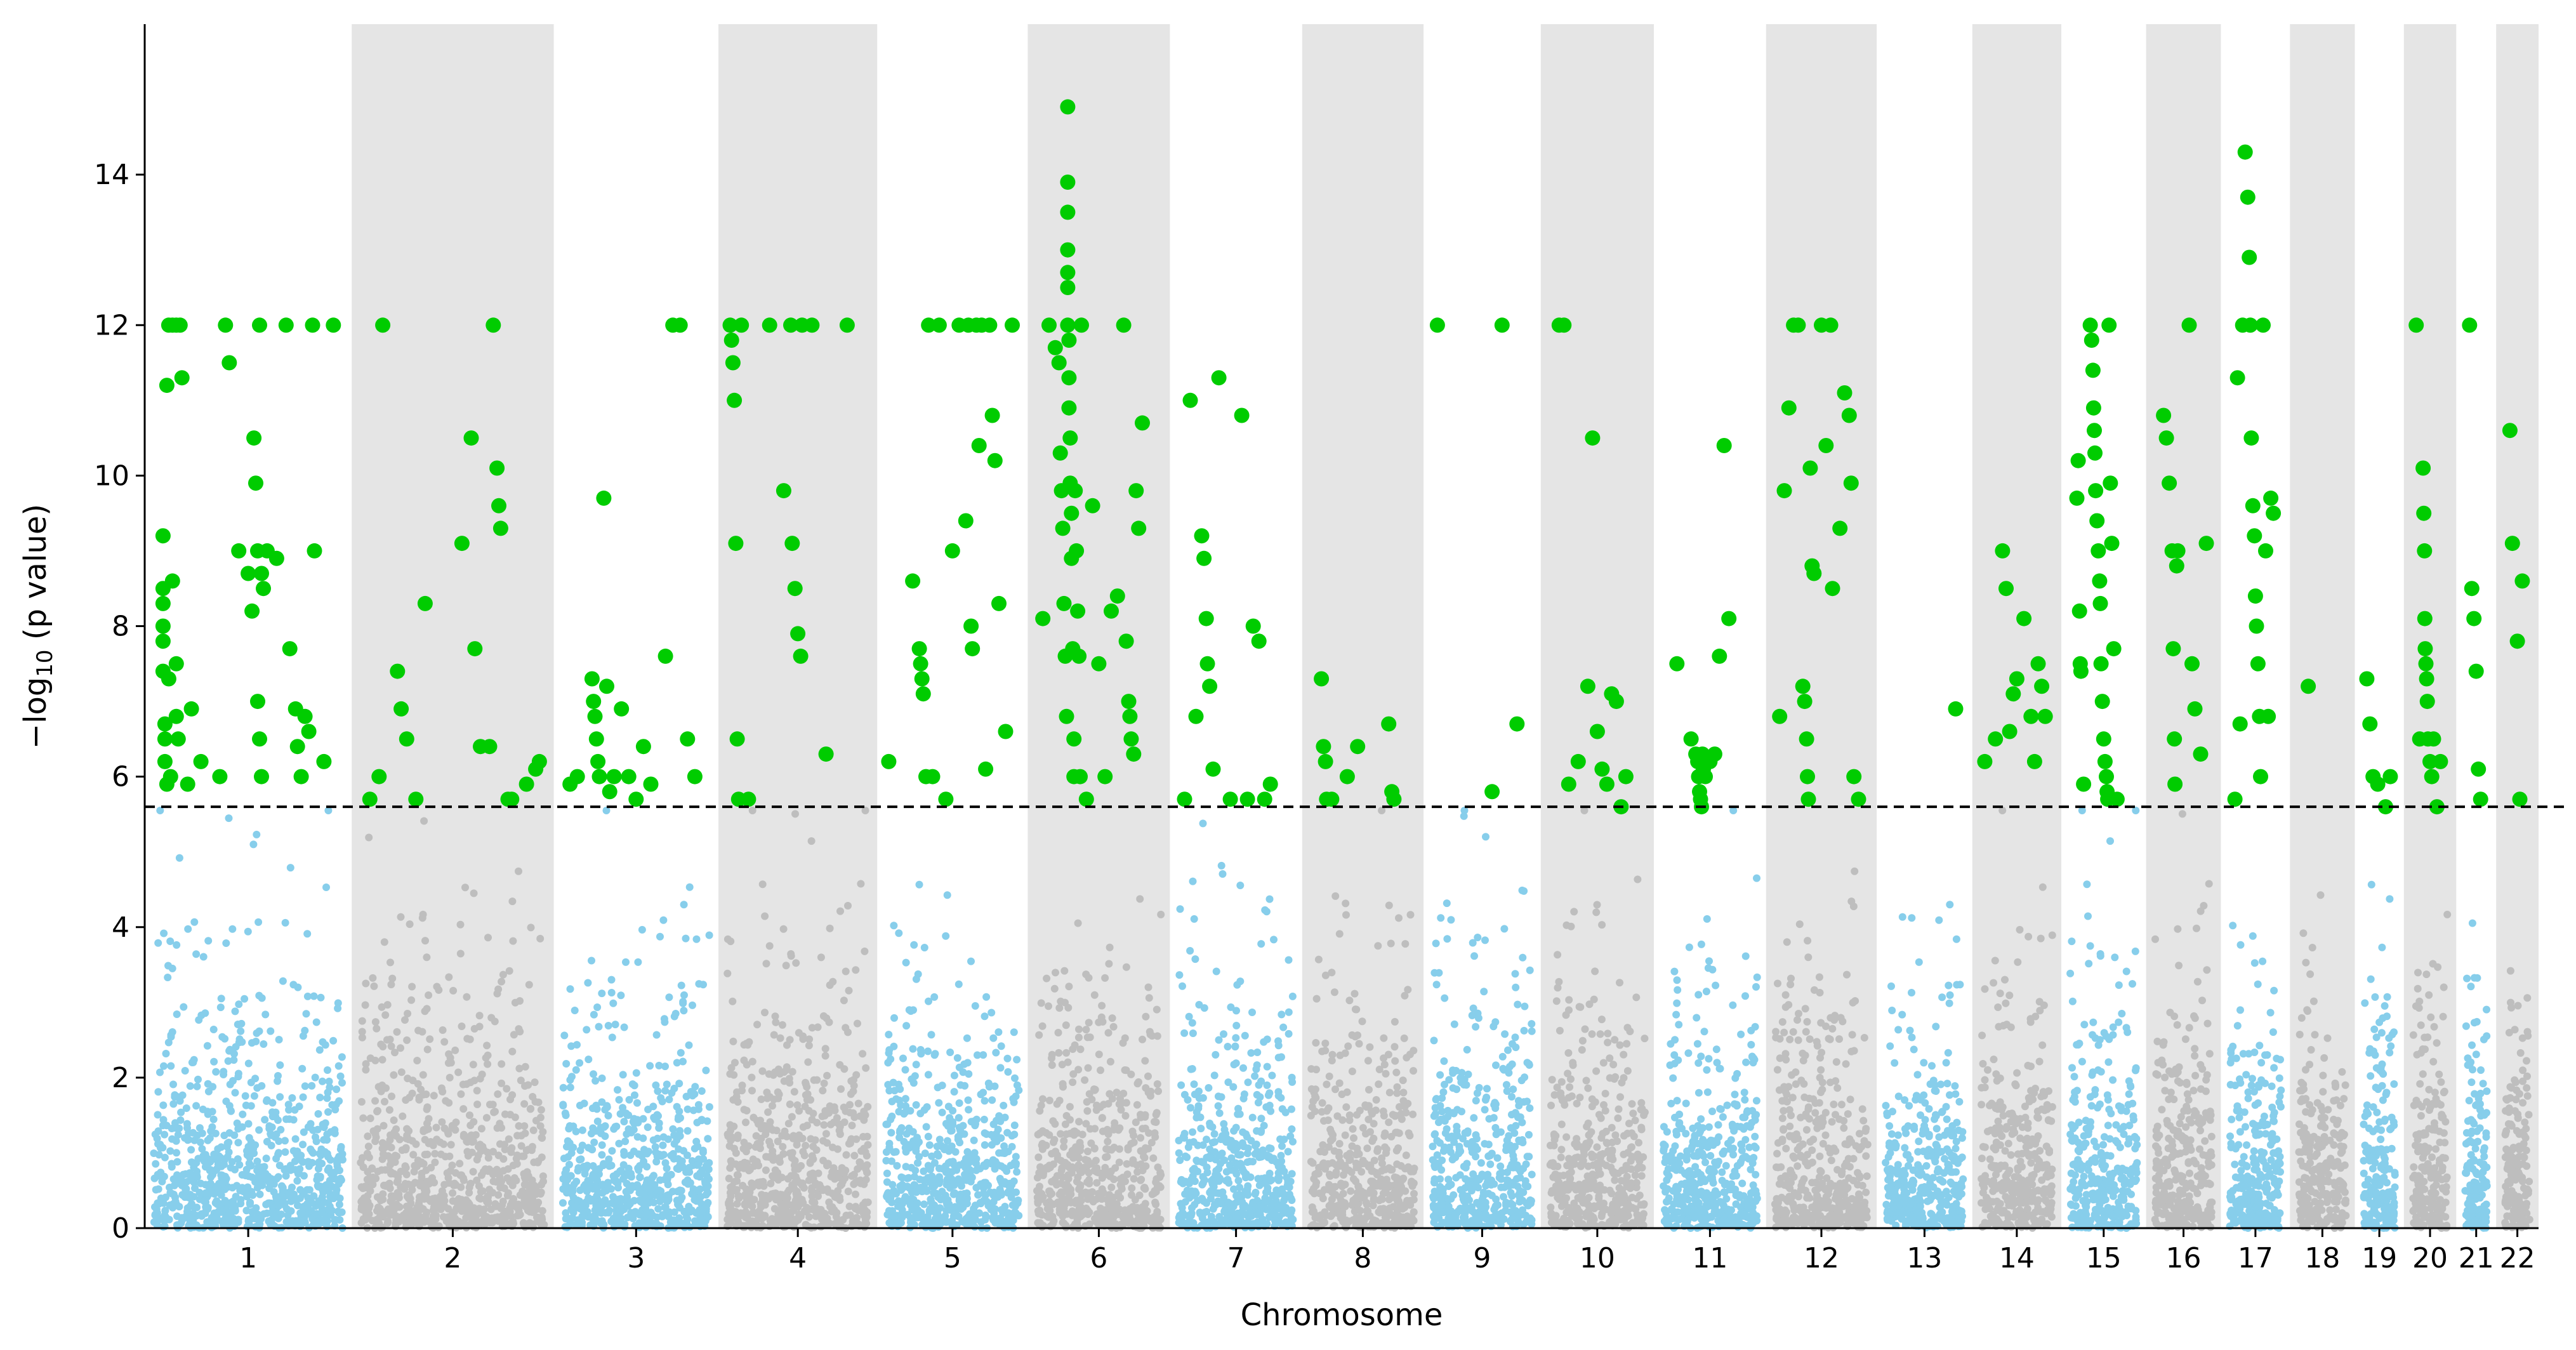 The width and height of the screenshot is (2576, 1350). I want to click on y-tick-label: 14, so click(112, 175).